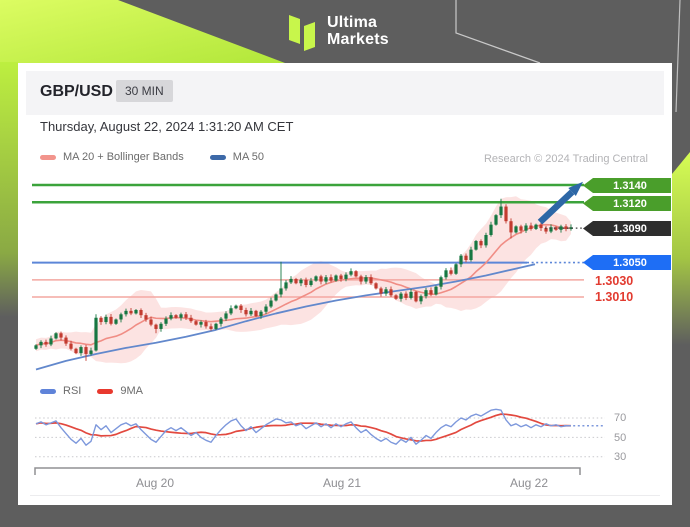  I want to click on rsi-axis-label-50: 50, so click(620, 438).